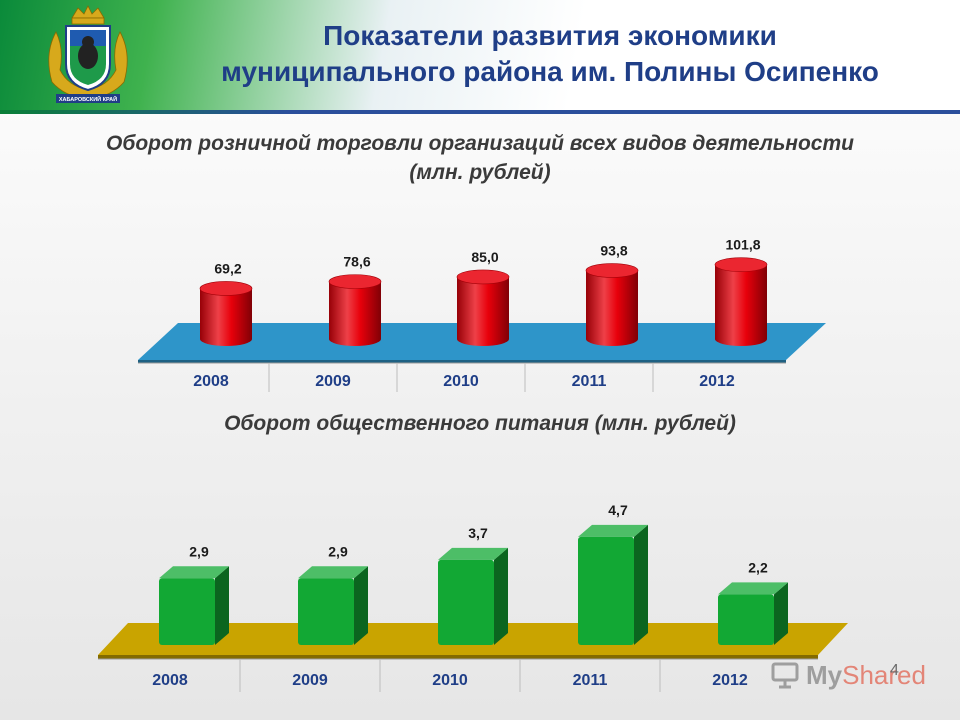 This screenshot has width=960, height=720. What do you see at coordinates (894, 670) in the screenshot?
I see `page-number: 4` at bounding box center [894, 670].